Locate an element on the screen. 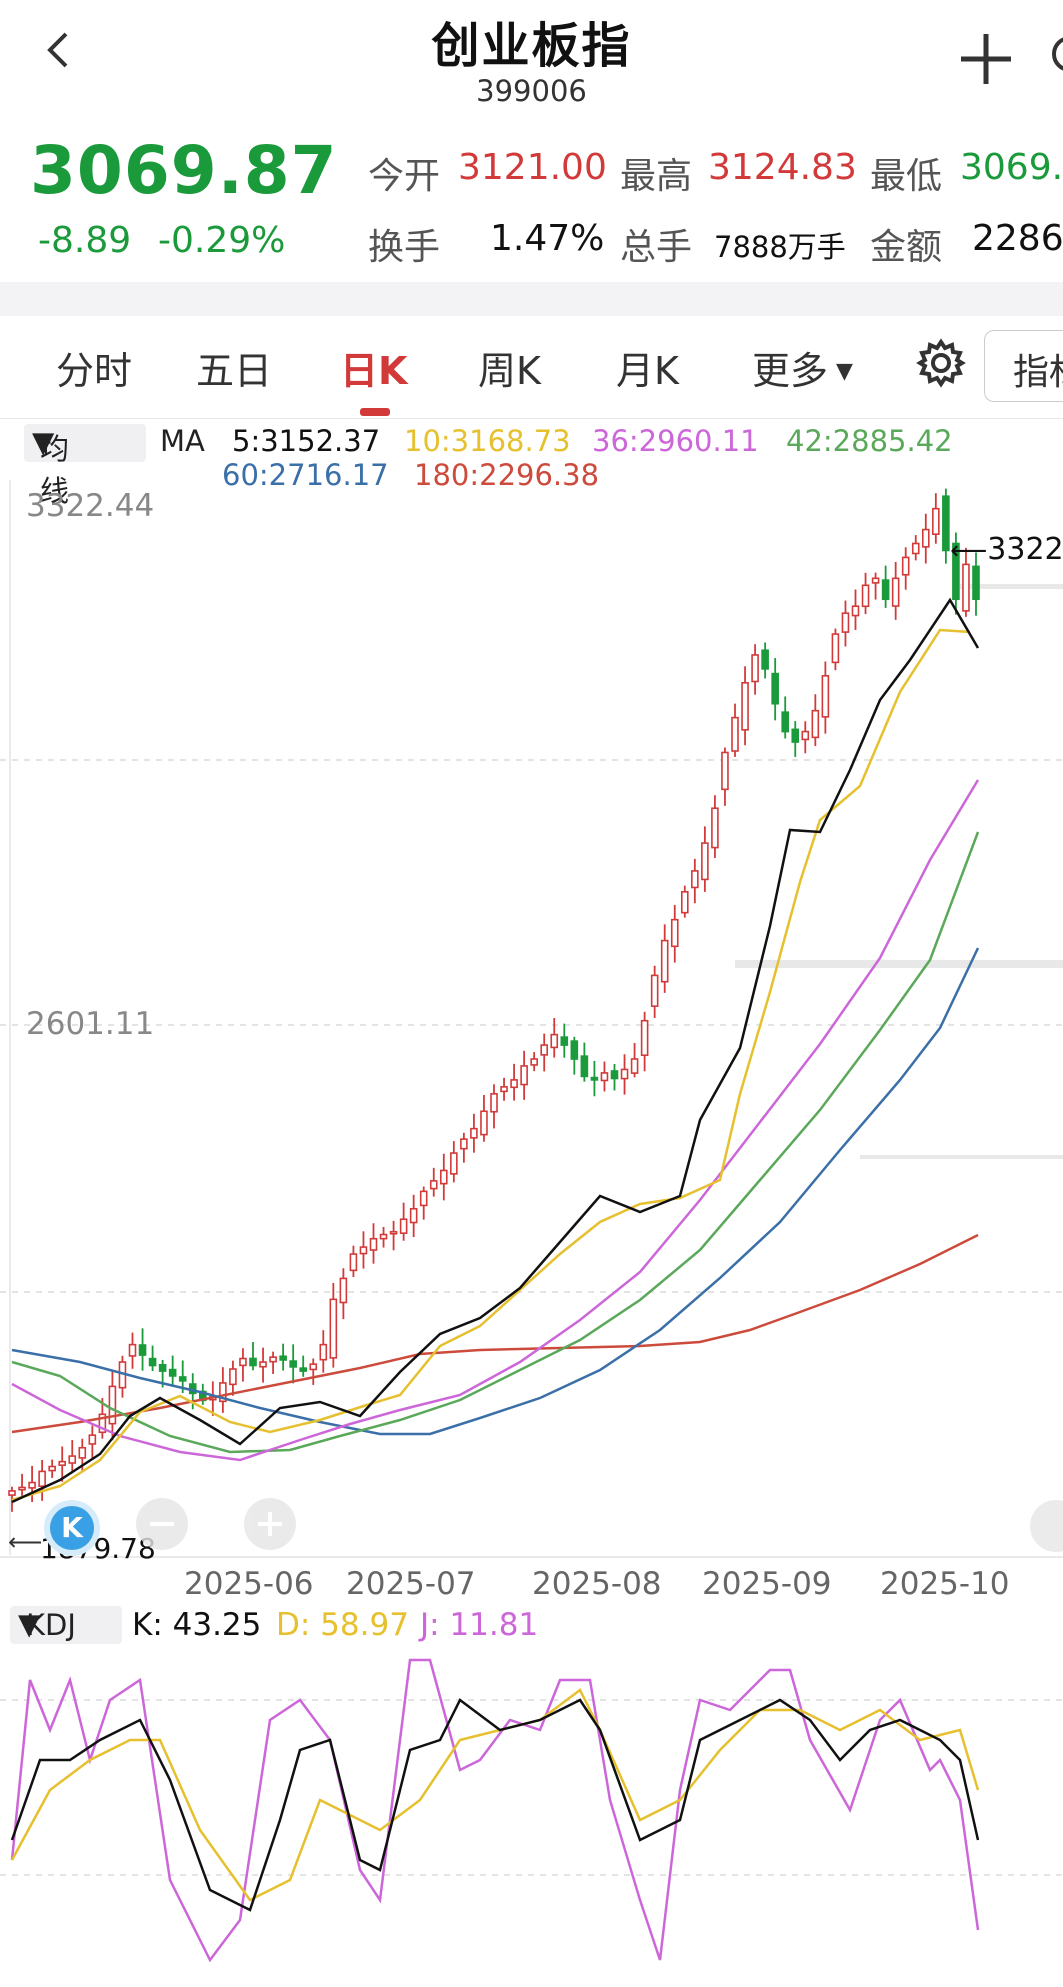 The height and width of the screenshot is (1987, 1063). volume-label: 总手 is located at coordinates (656, 247).